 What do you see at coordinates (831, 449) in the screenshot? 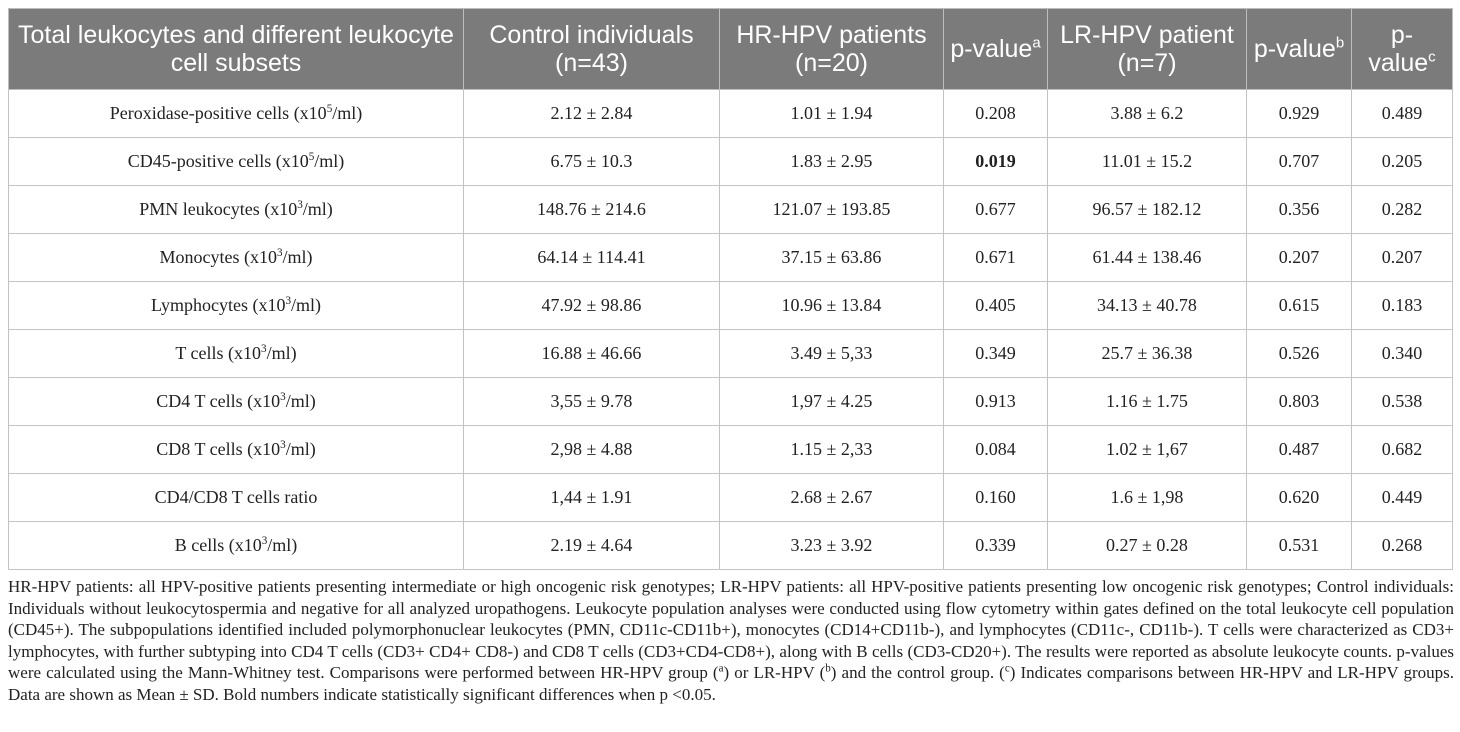
I see `cell-hr-hpv: 1.15 ± 2,33` at bounding box center [831, 449].